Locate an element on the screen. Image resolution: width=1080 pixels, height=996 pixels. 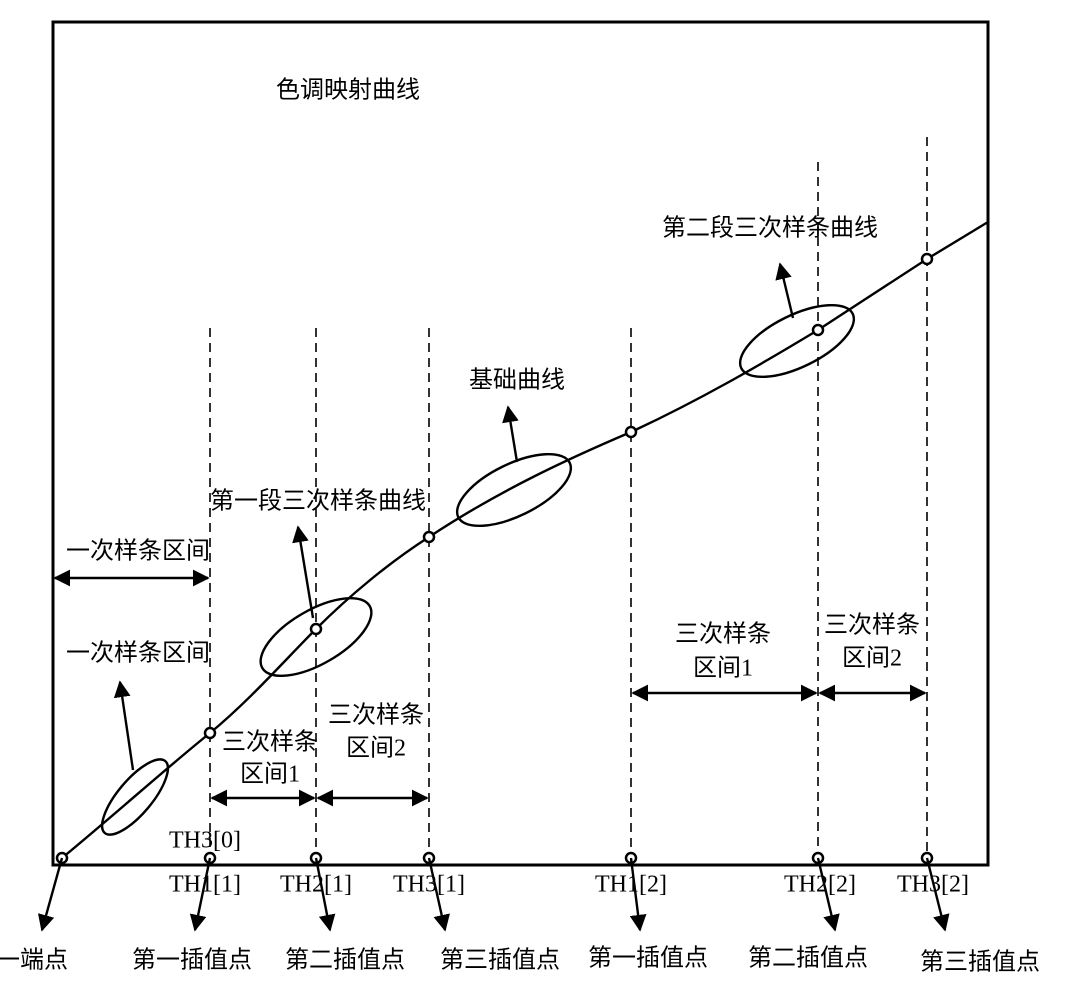
point-label: 一端点 is located at coordinates (34, 960).